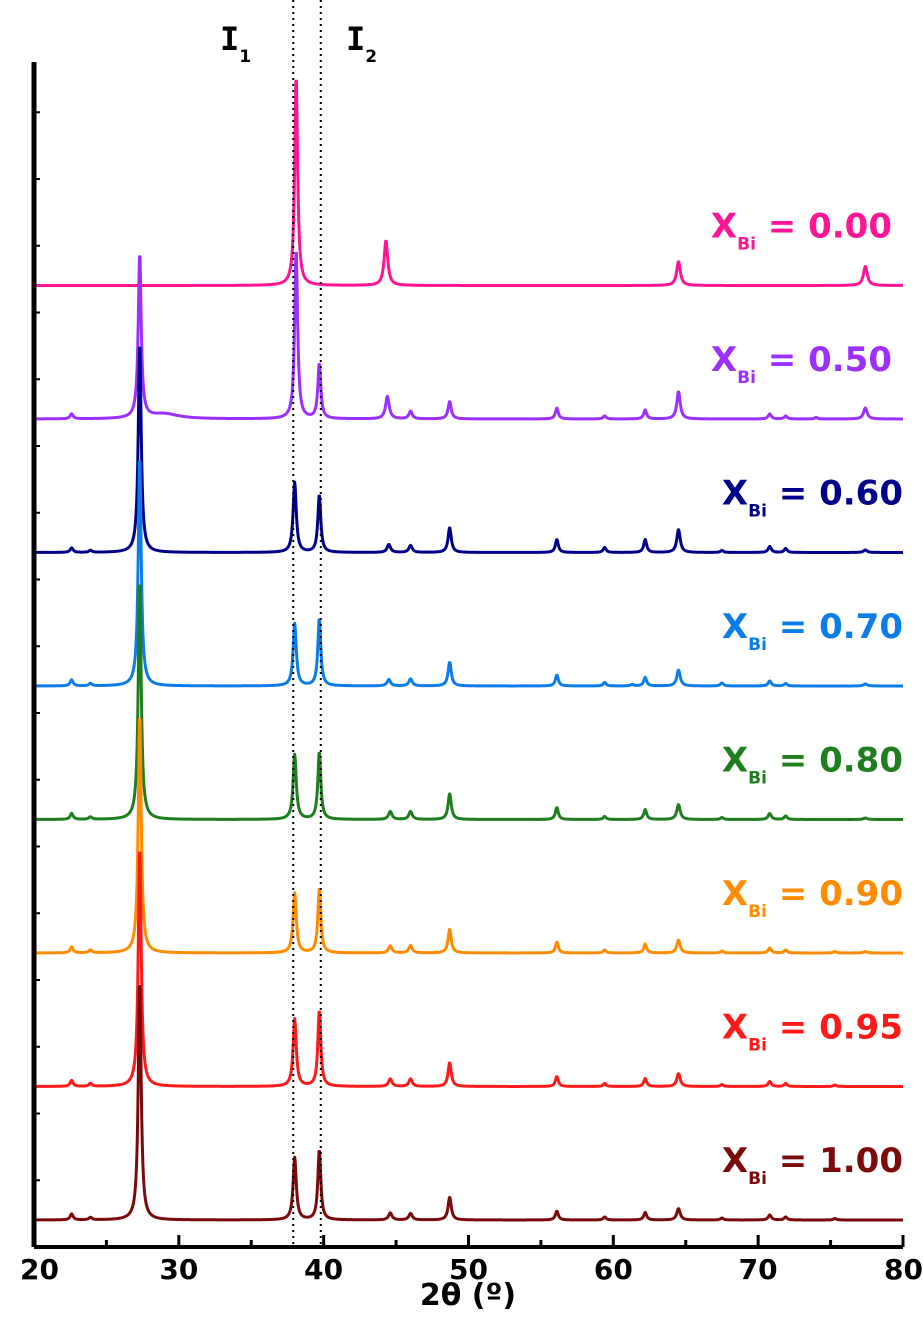  Describe the element at coordinates (39, 1269) in the screenshot. I see `x-tick-label: 20` at that location.